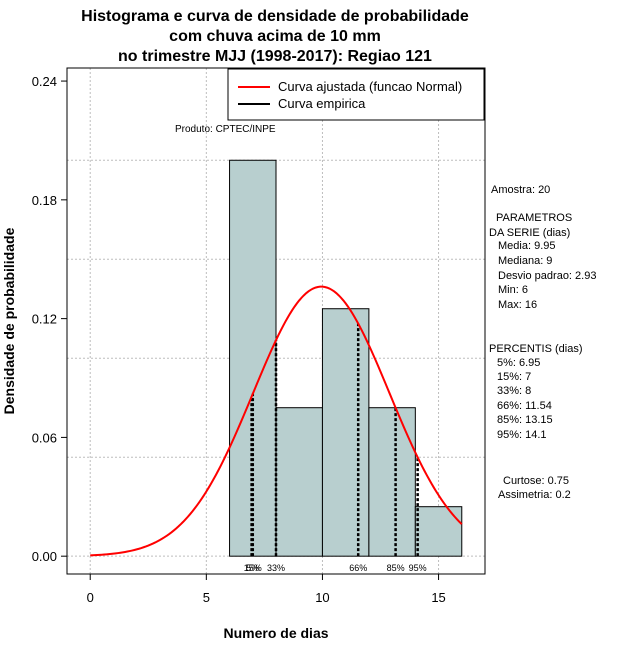  Describe the element at coordinates (9, 320) in the screenshot. I see `y-axis-title: Densidade de probabilidade` at that location.